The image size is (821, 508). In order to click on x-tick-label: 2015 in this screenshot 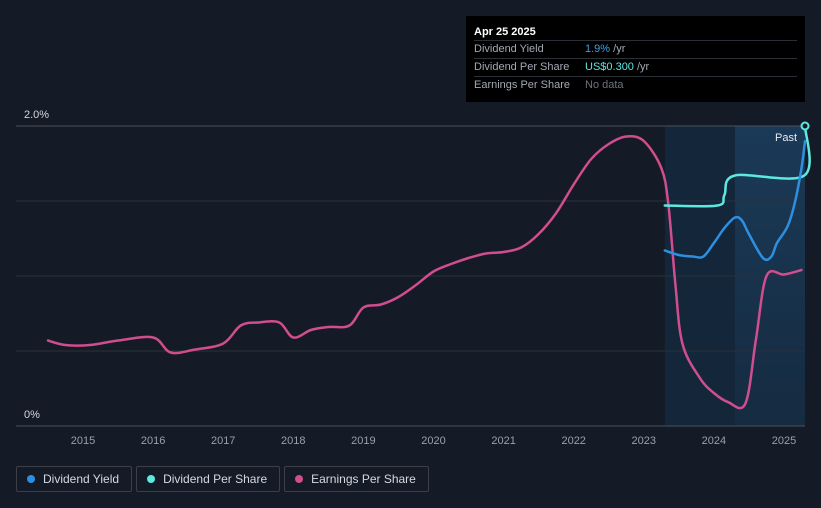, I will do `click(83, 441)`.